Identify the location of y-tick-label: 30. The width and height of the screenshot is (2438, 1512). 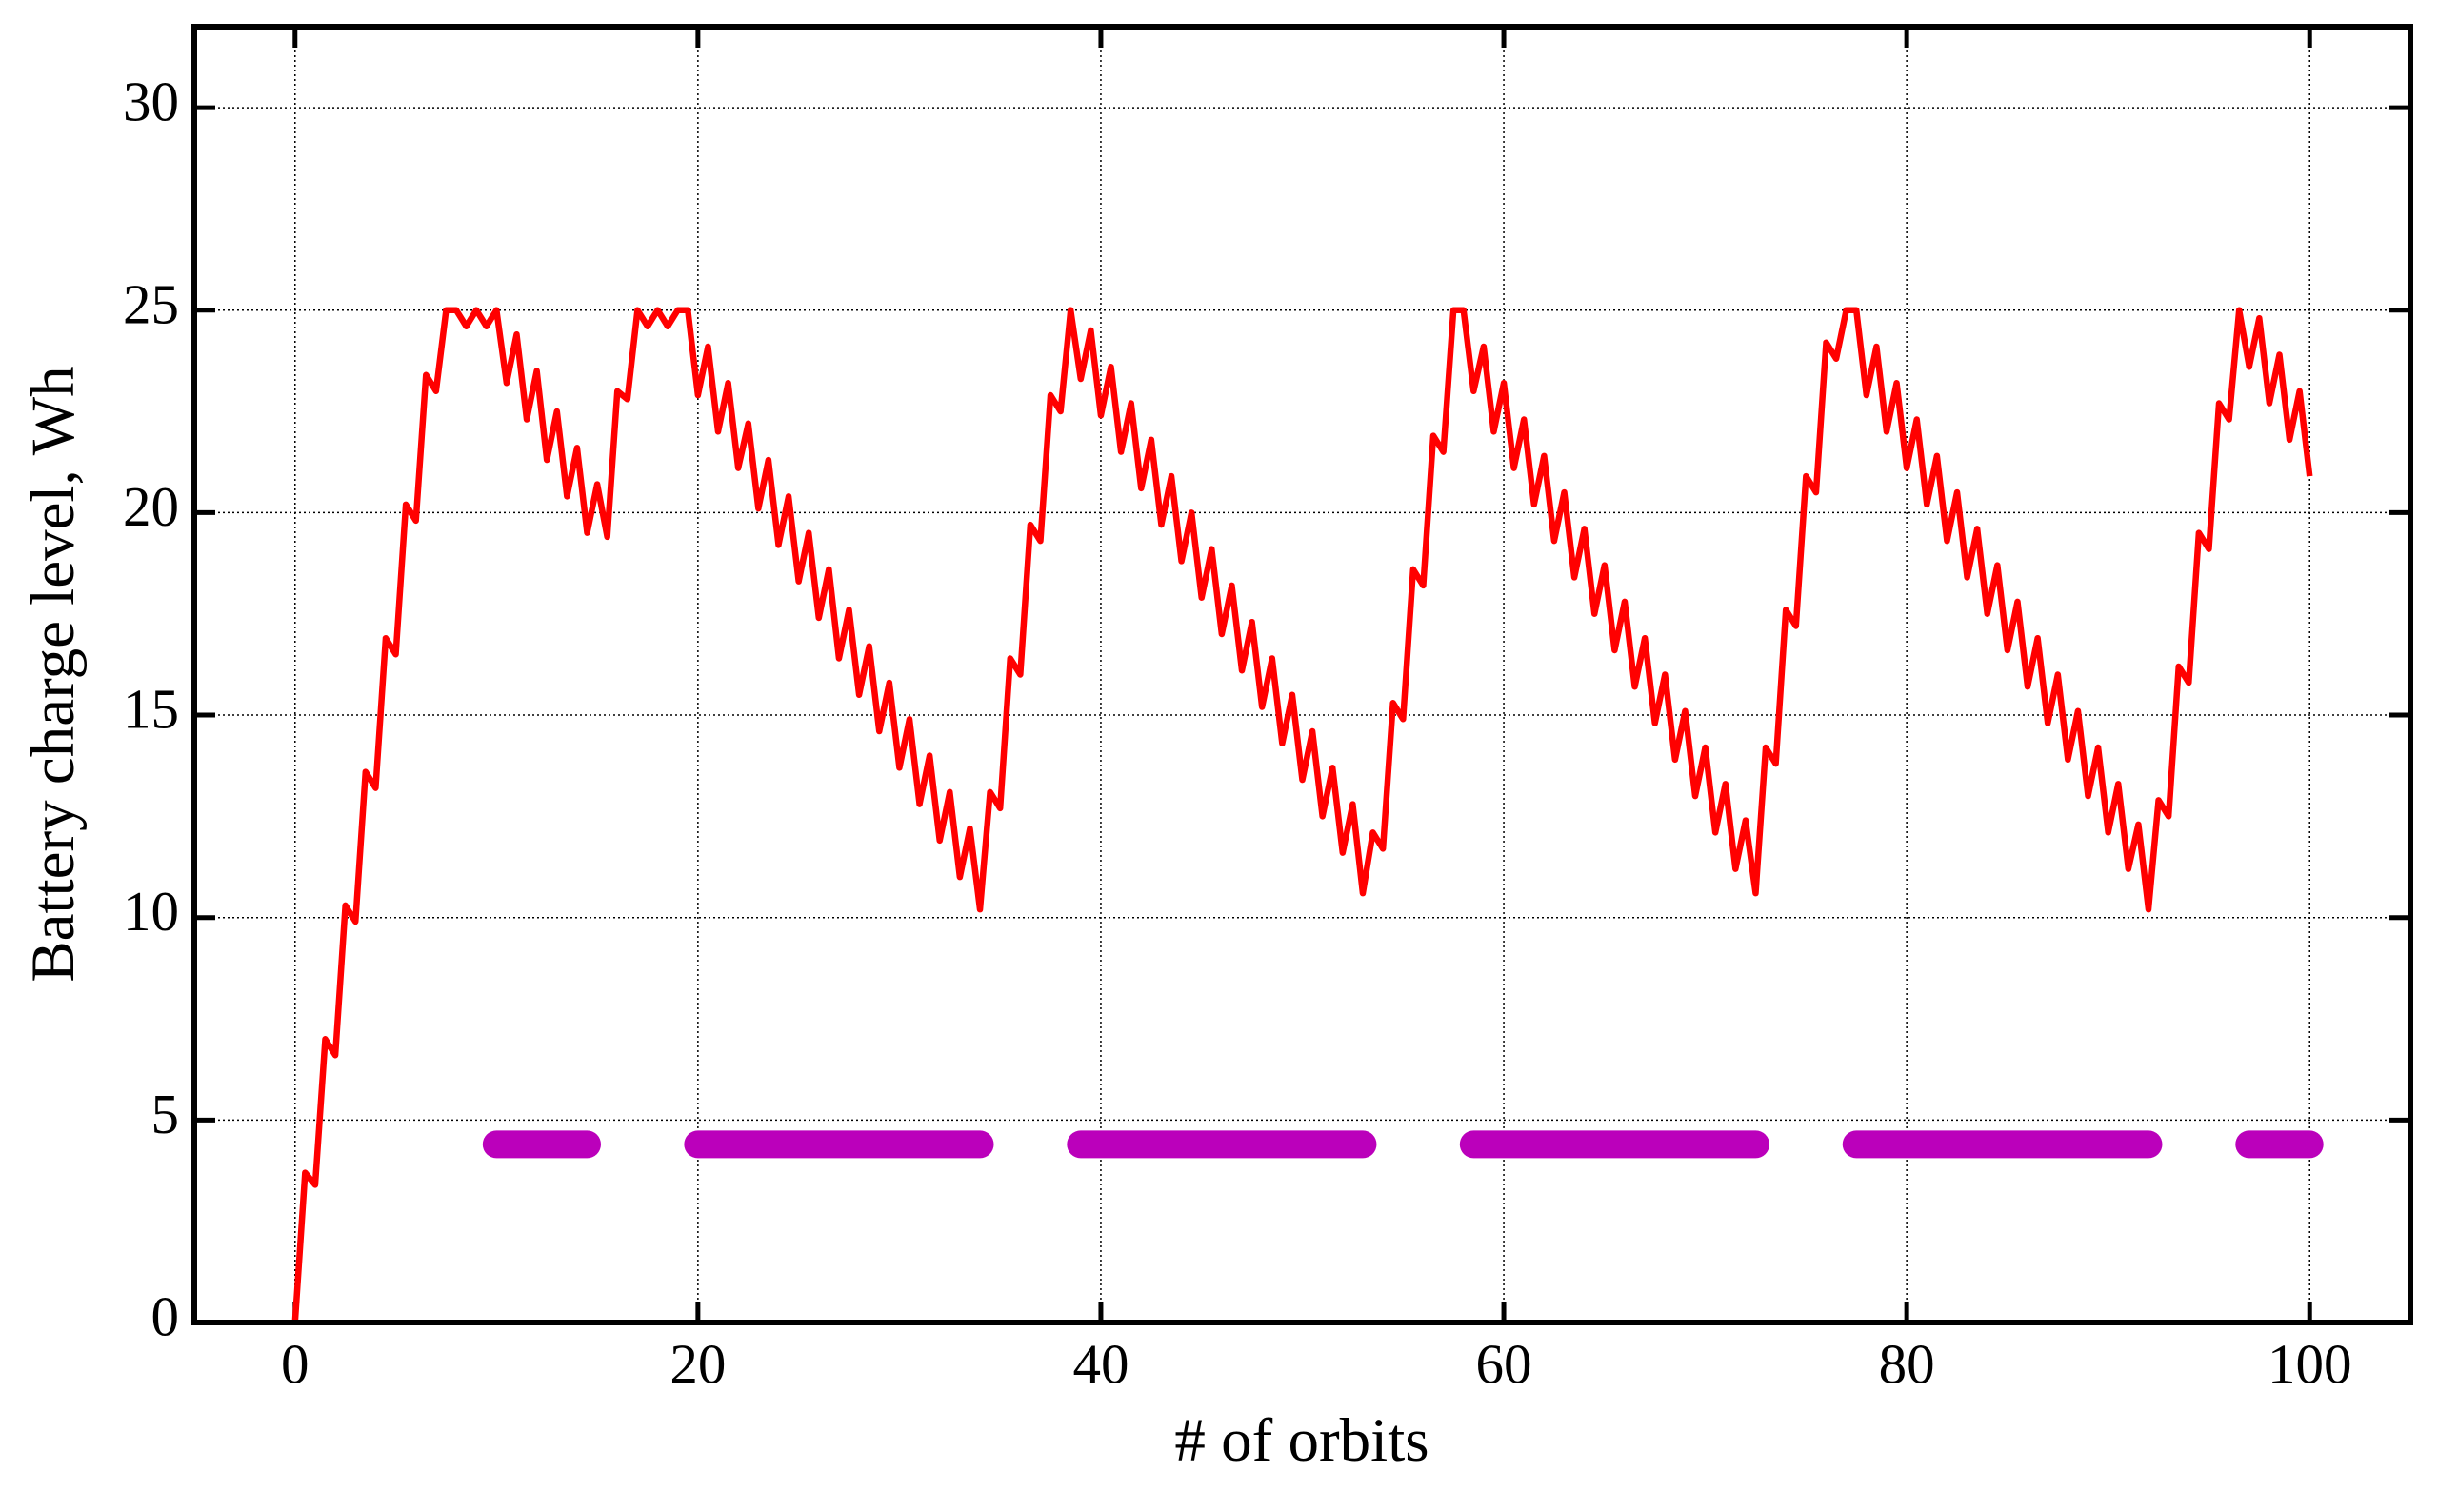
(151, 101).